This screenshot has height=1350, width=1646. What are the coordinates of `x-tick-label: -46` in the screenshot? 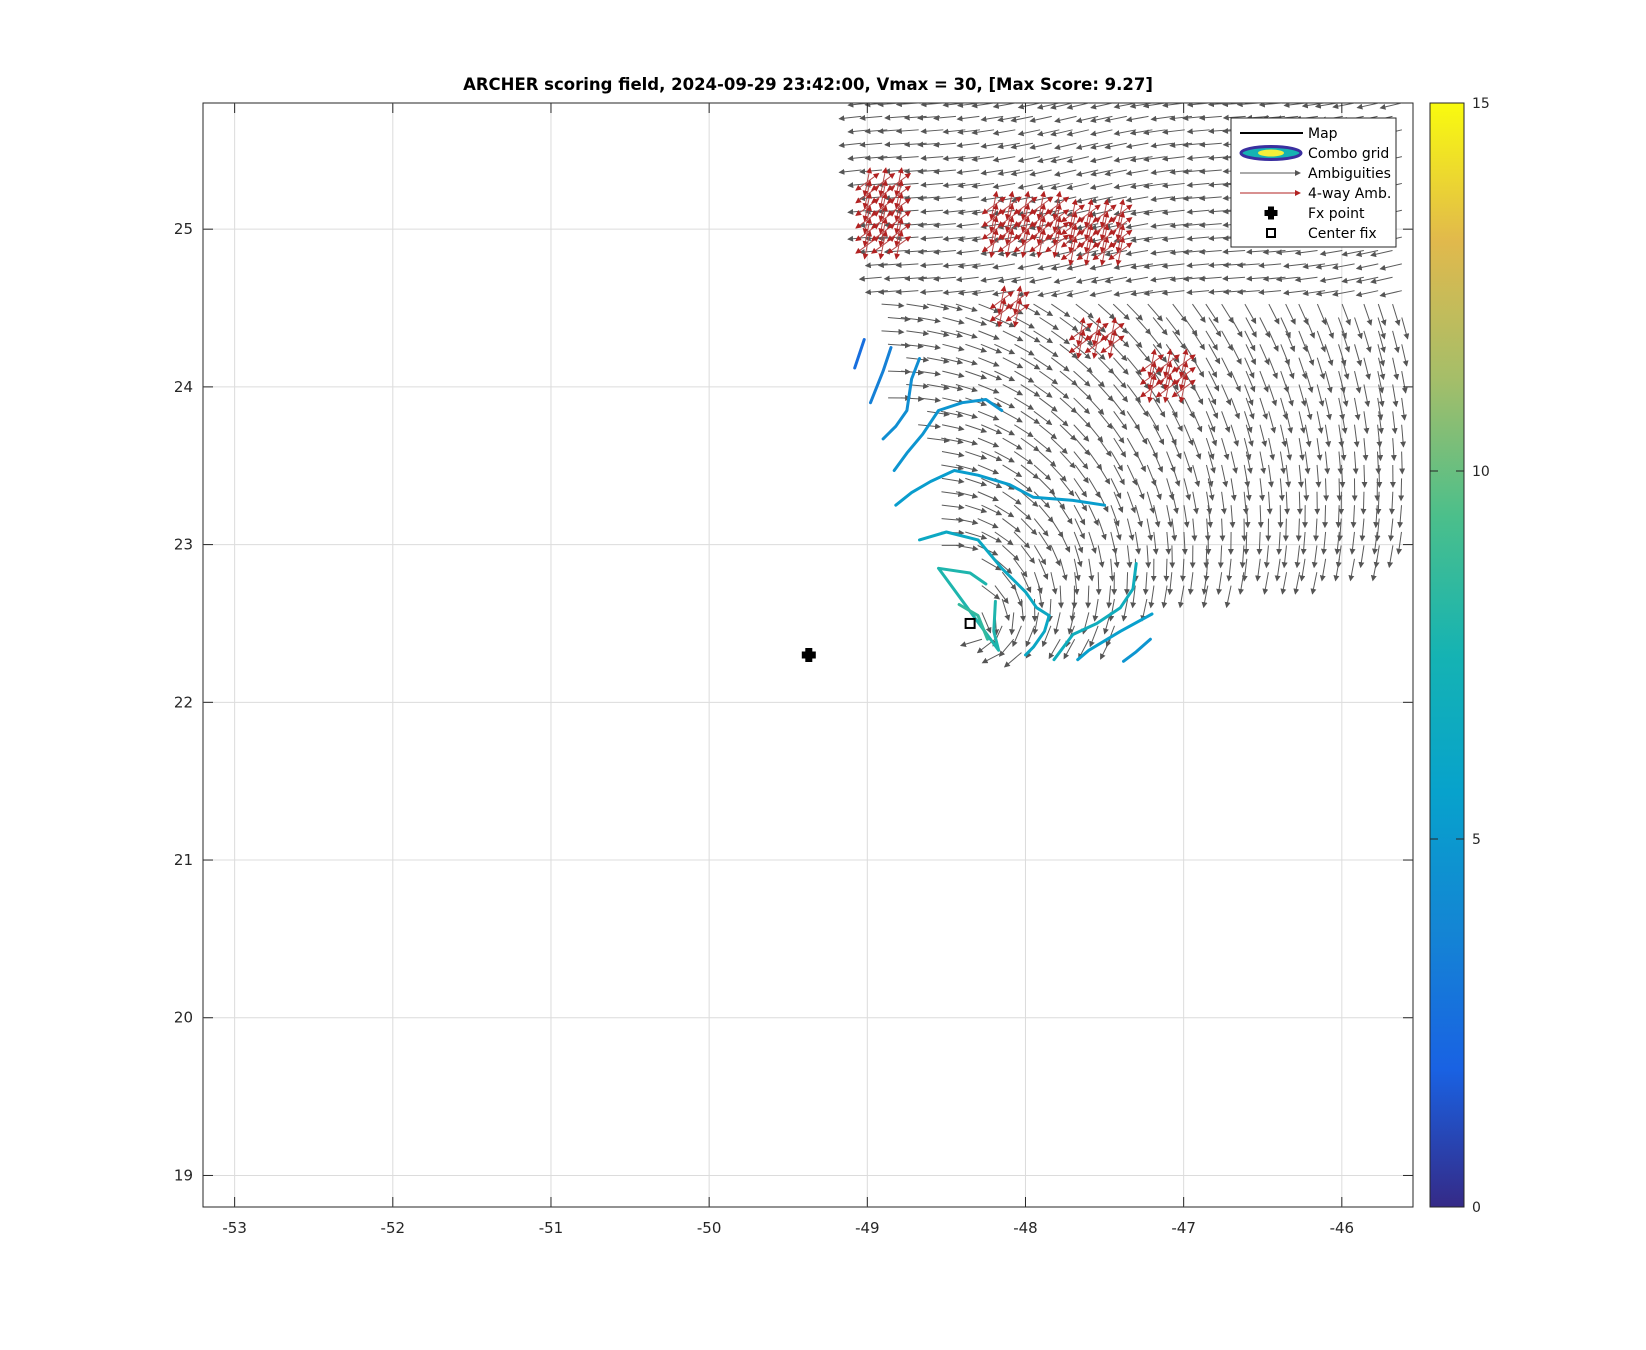 It's located at (1342, 1228).